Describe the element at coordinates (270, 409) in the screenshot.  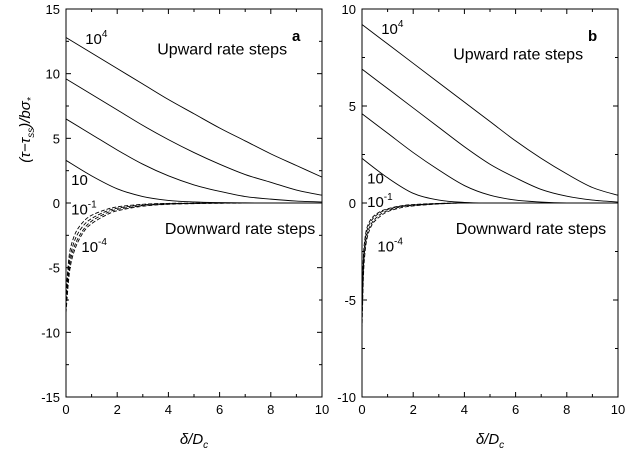
I see `x-tick-label-a: 8` at that location.